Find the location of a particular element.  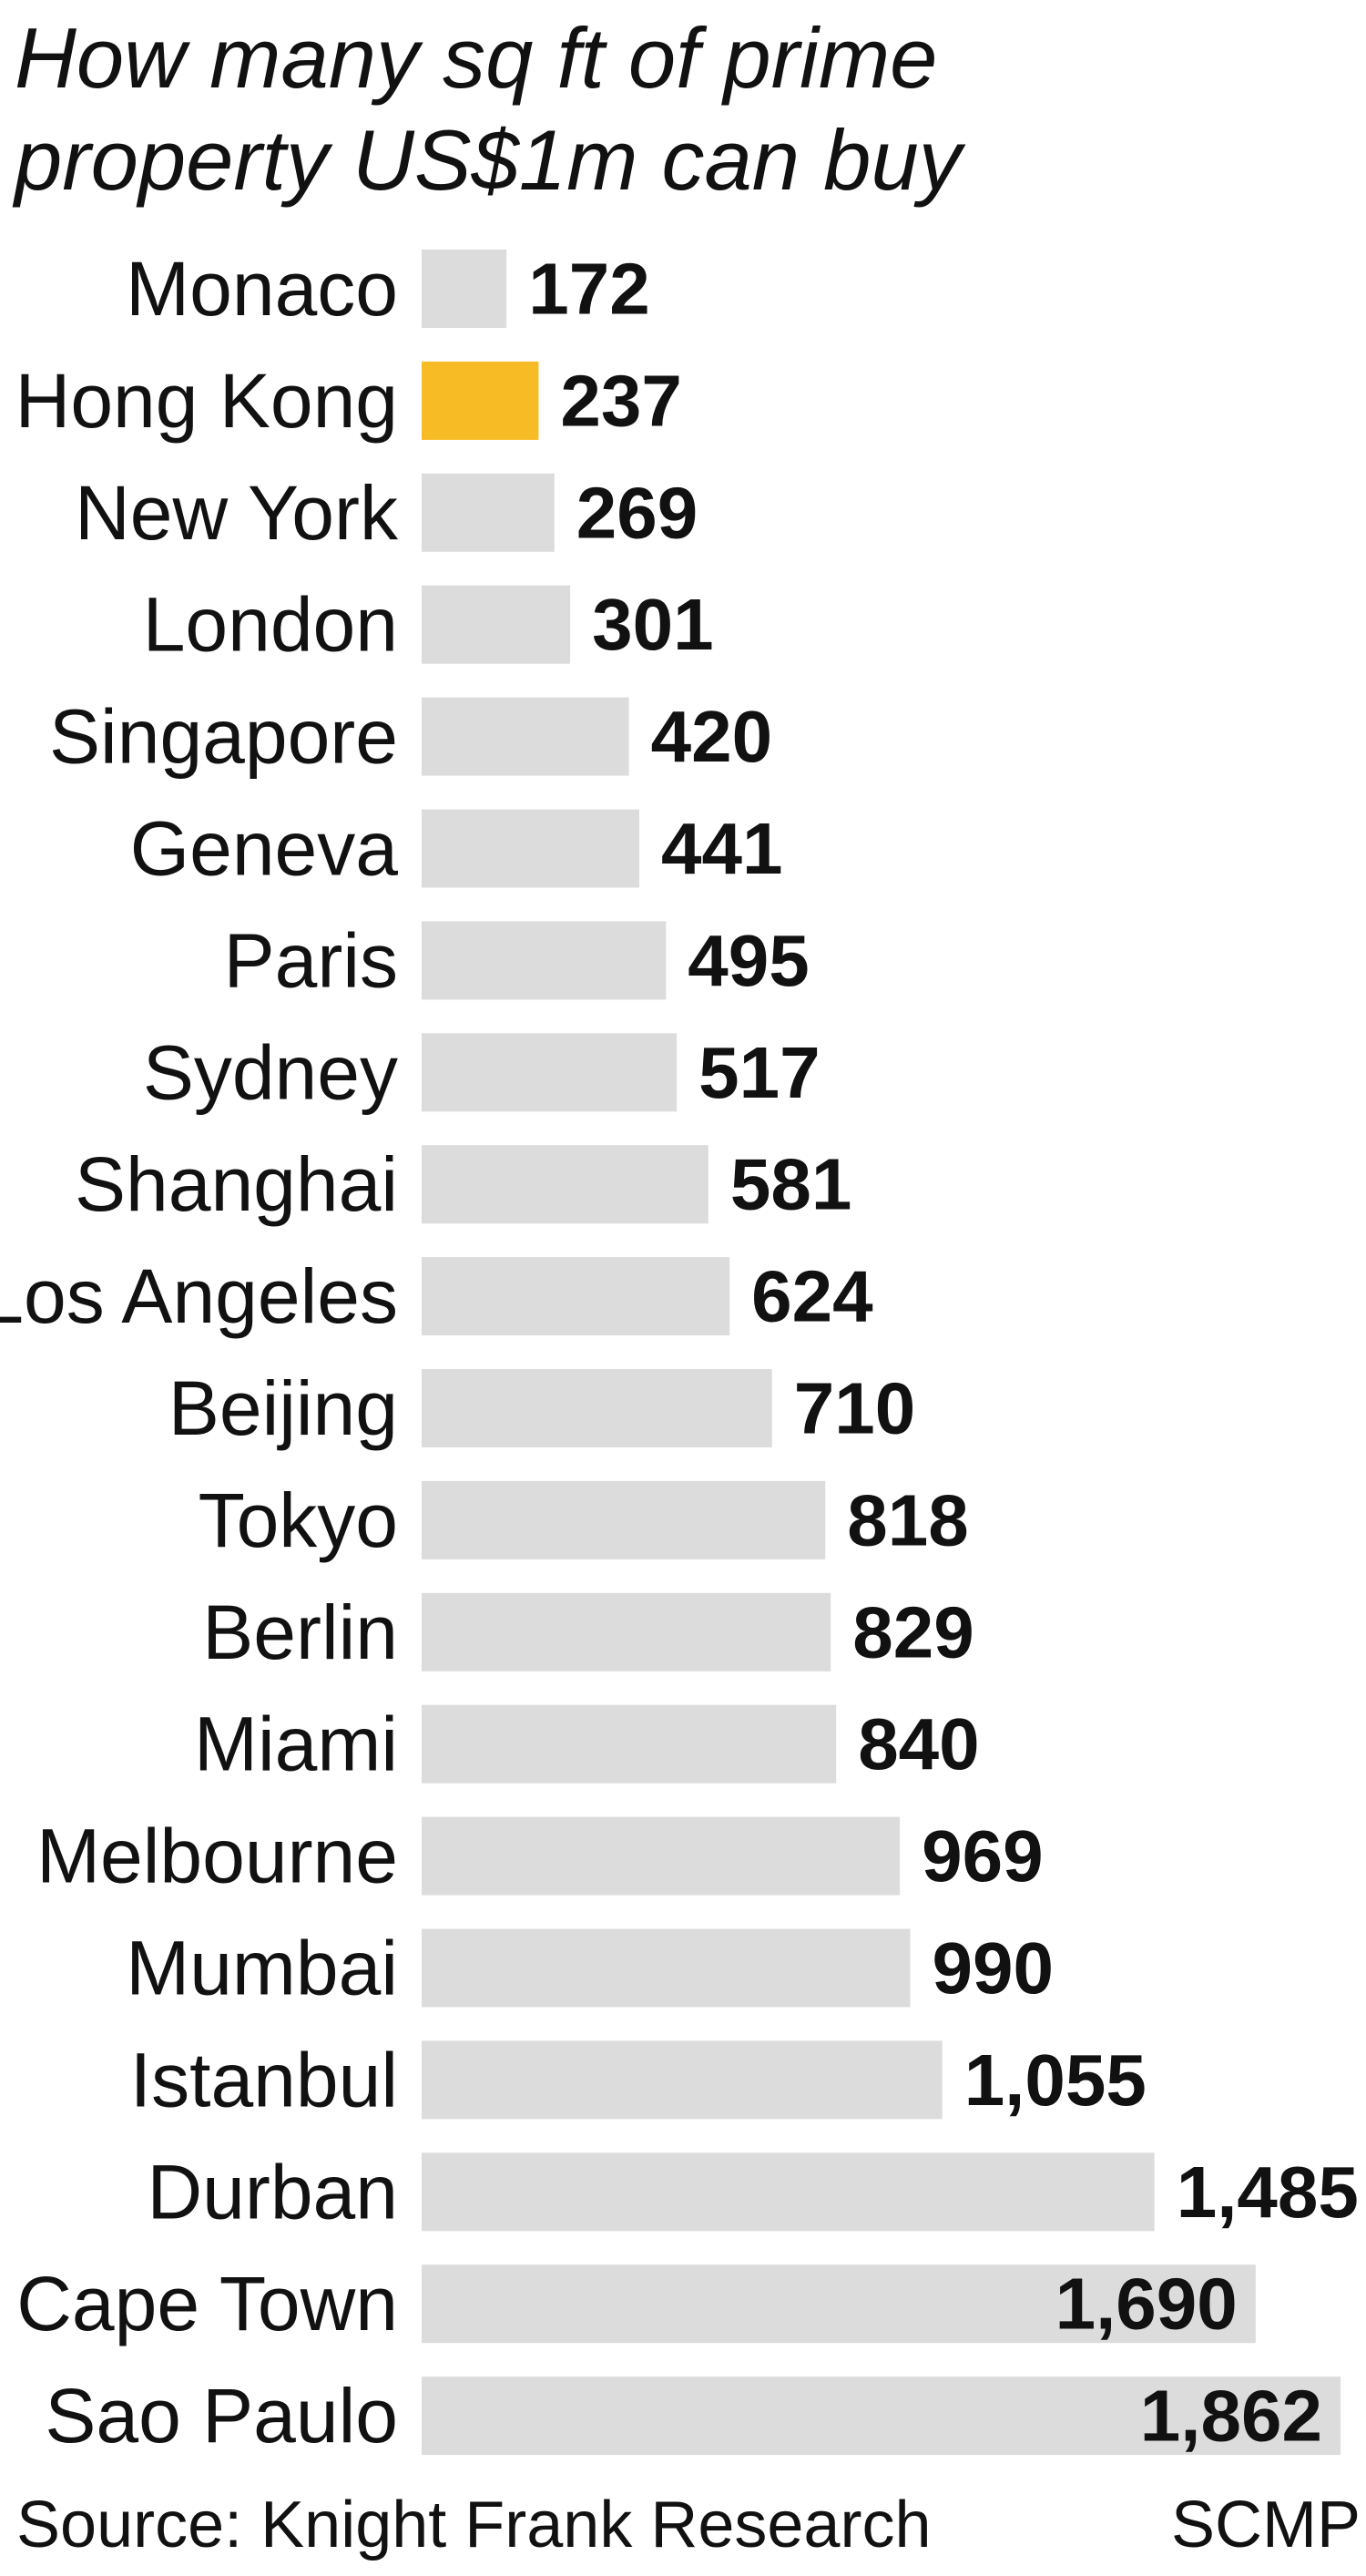

category-label: Tokyo is located at coordinates (298, 1520).